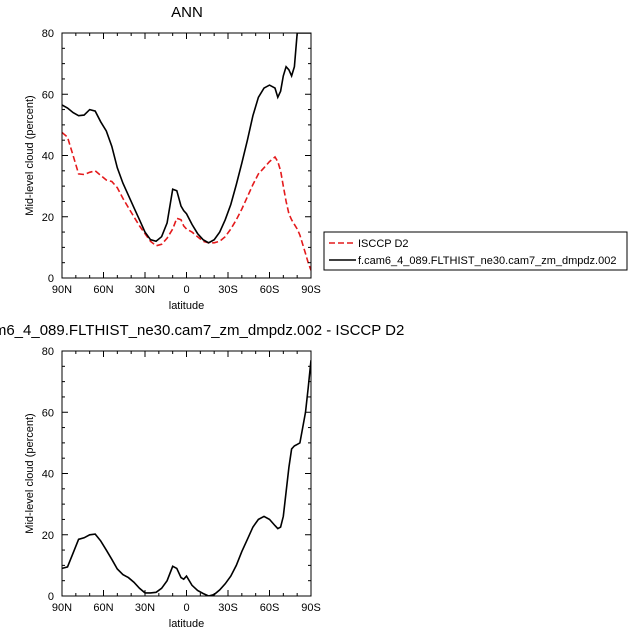 The height and width of the screenshot is (641, 629). Describe the element at coordinates (383, 244) in the screenshot. I see `legend-label-1: ISCCP D2` at that location.